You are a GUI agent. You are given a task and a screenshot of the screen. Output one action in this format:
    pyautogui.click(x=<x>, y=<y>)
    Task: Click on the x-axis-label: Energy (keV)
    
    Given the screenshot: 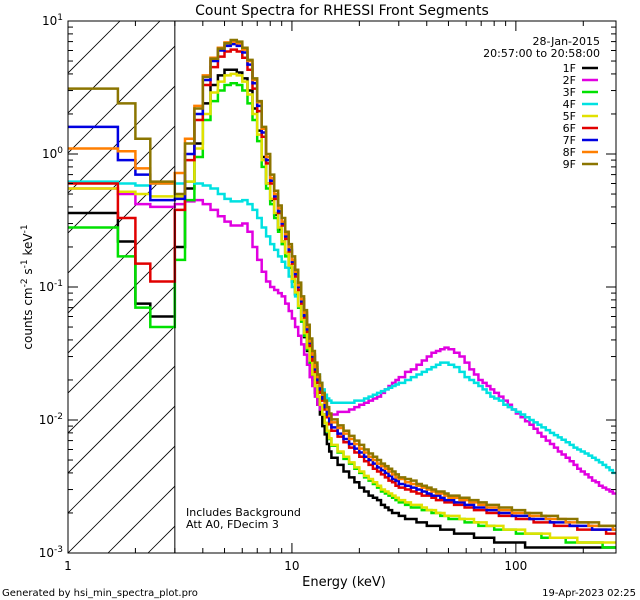 What is the action you would take?
    pyautogui.click(x=344, y=582)
    